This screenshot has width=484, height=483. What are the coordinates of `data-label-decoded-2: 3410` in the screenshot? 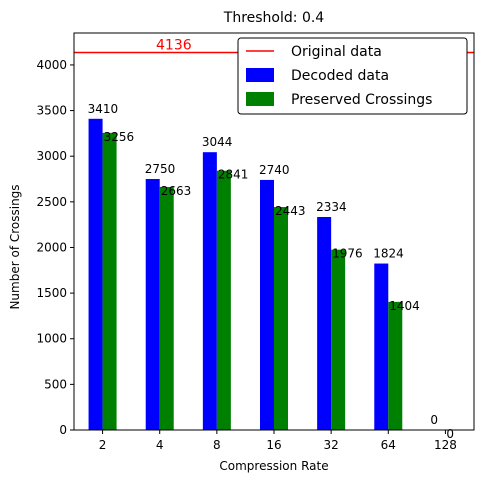 It's located at (103, 109).